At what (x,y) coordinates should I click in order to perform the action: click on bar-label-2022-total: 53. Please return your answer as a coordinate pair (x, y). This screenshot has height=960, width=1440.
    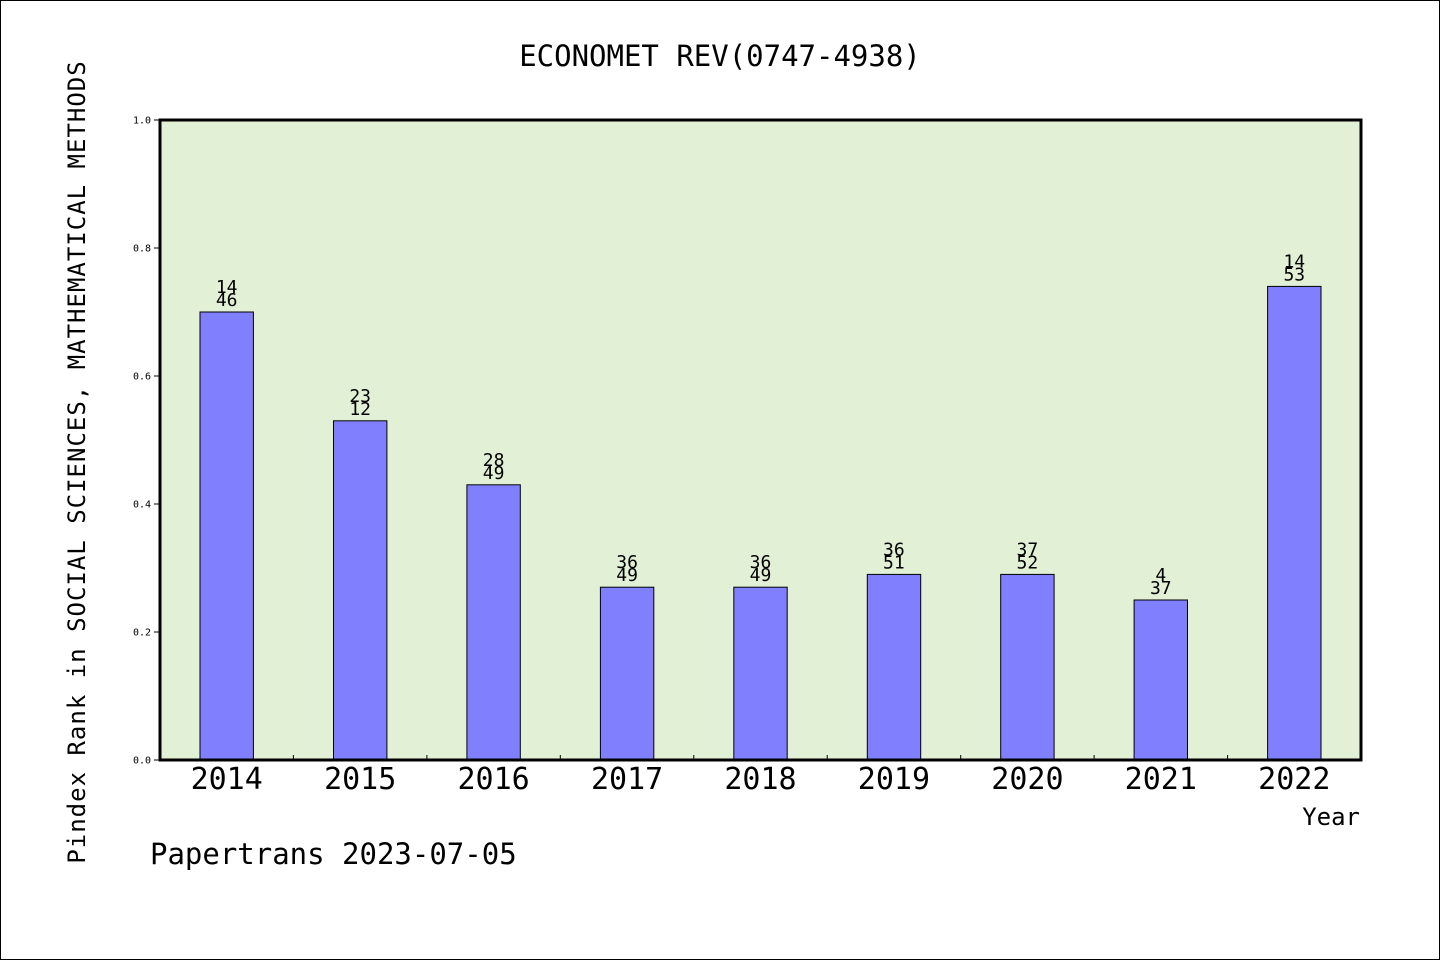
    Looking at the image, I should click on (1294, 274).